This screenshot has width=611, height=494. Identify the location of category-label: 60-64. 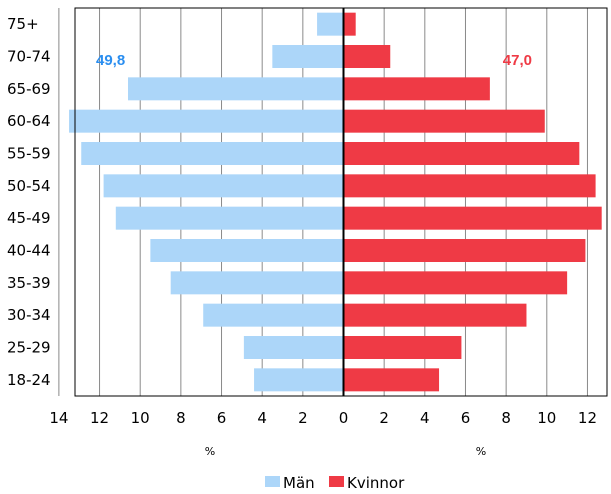
(29, 121).